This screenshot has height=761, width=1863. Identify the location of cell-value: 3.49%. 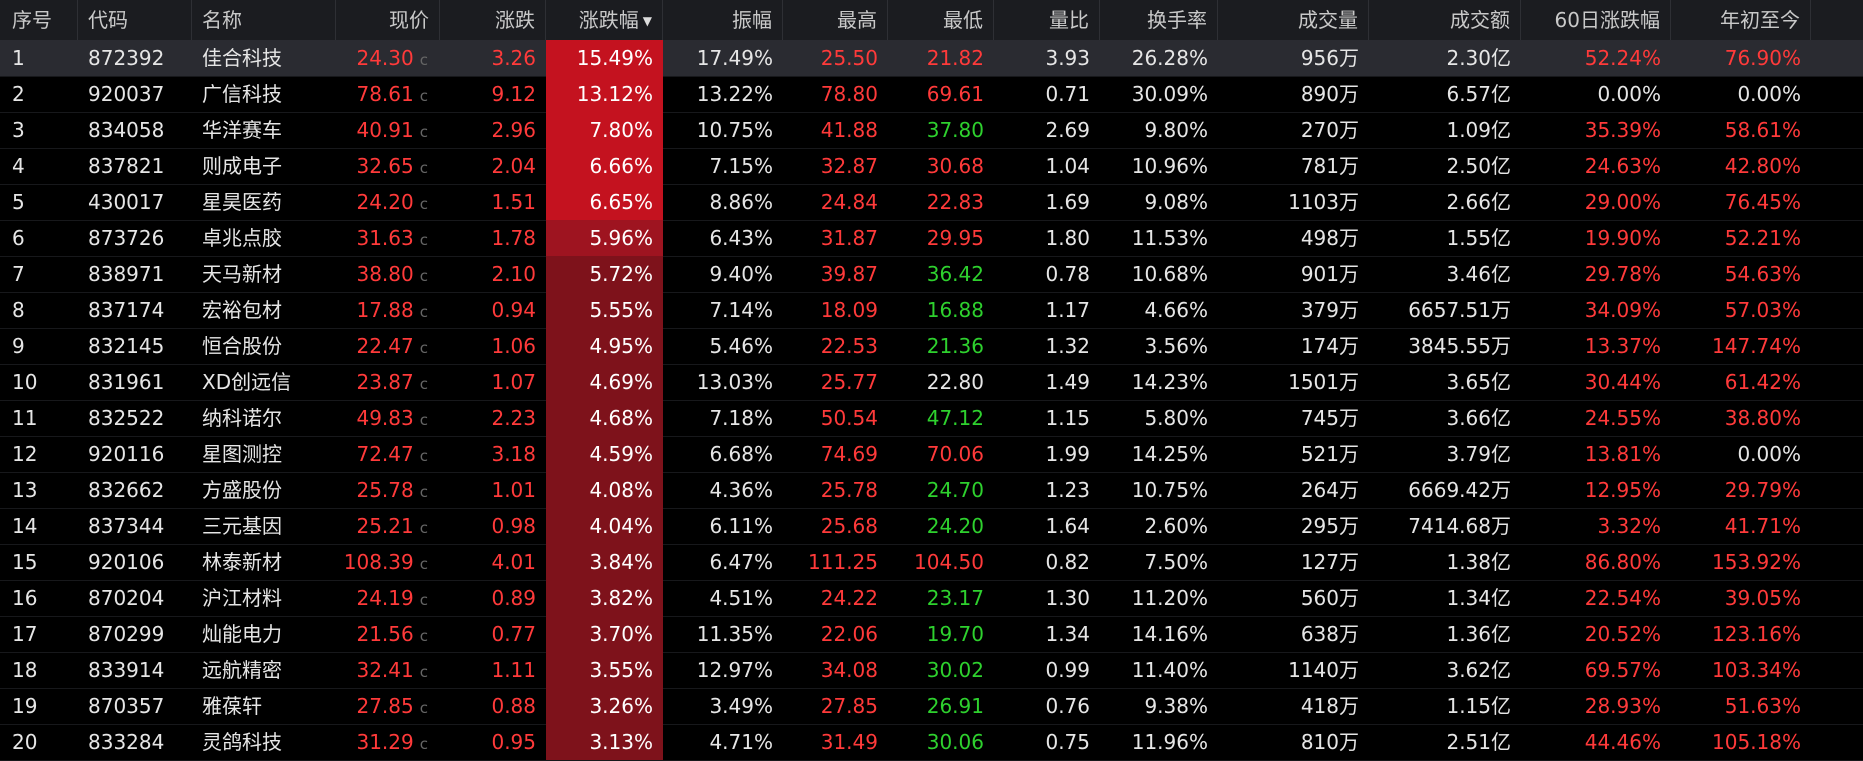
(741, 706).